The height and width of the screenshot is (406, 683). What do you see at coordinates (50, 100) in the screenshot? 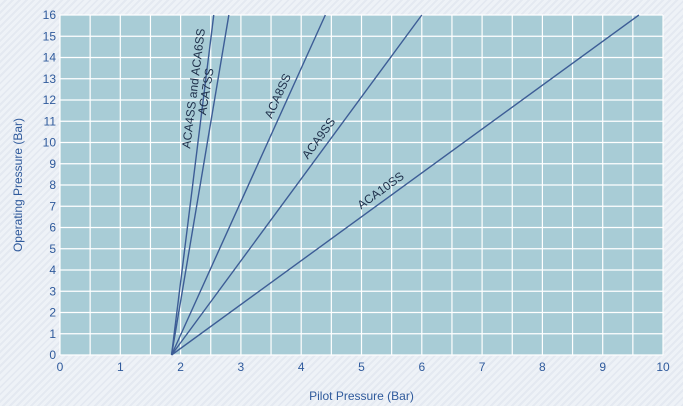
I see `y-tick-label: 12` at bounding box center [50, 100].